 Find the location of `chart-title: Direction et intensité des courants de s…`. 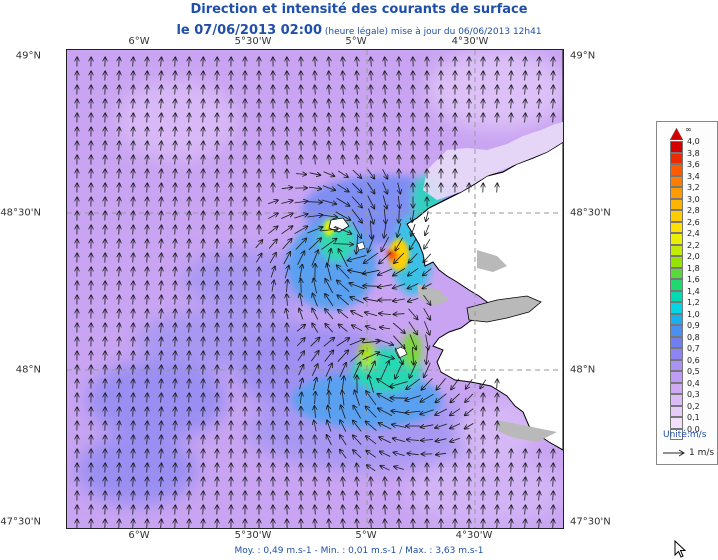

chart-title: Direction et intensité des courants de s… is located at coordinates (359, 9).